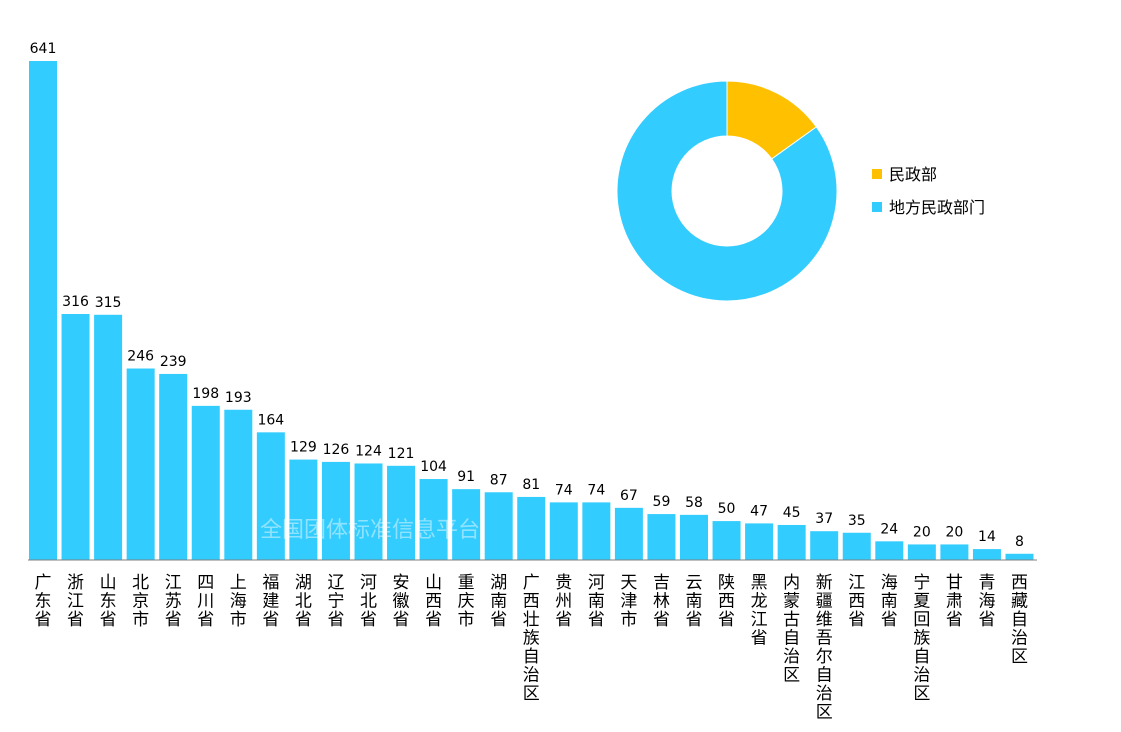  I want to click on category-label: 西藏自治区, so click(1019, 620).